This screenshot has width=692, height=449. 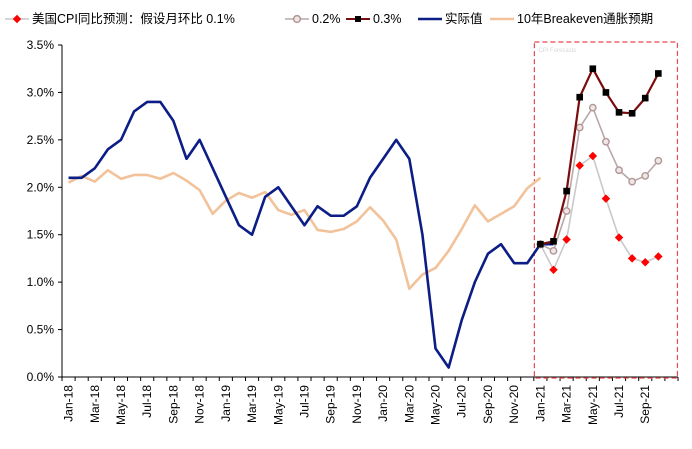 I want to click on x-tick-label: Jul-20, so click(x=462, y=401).